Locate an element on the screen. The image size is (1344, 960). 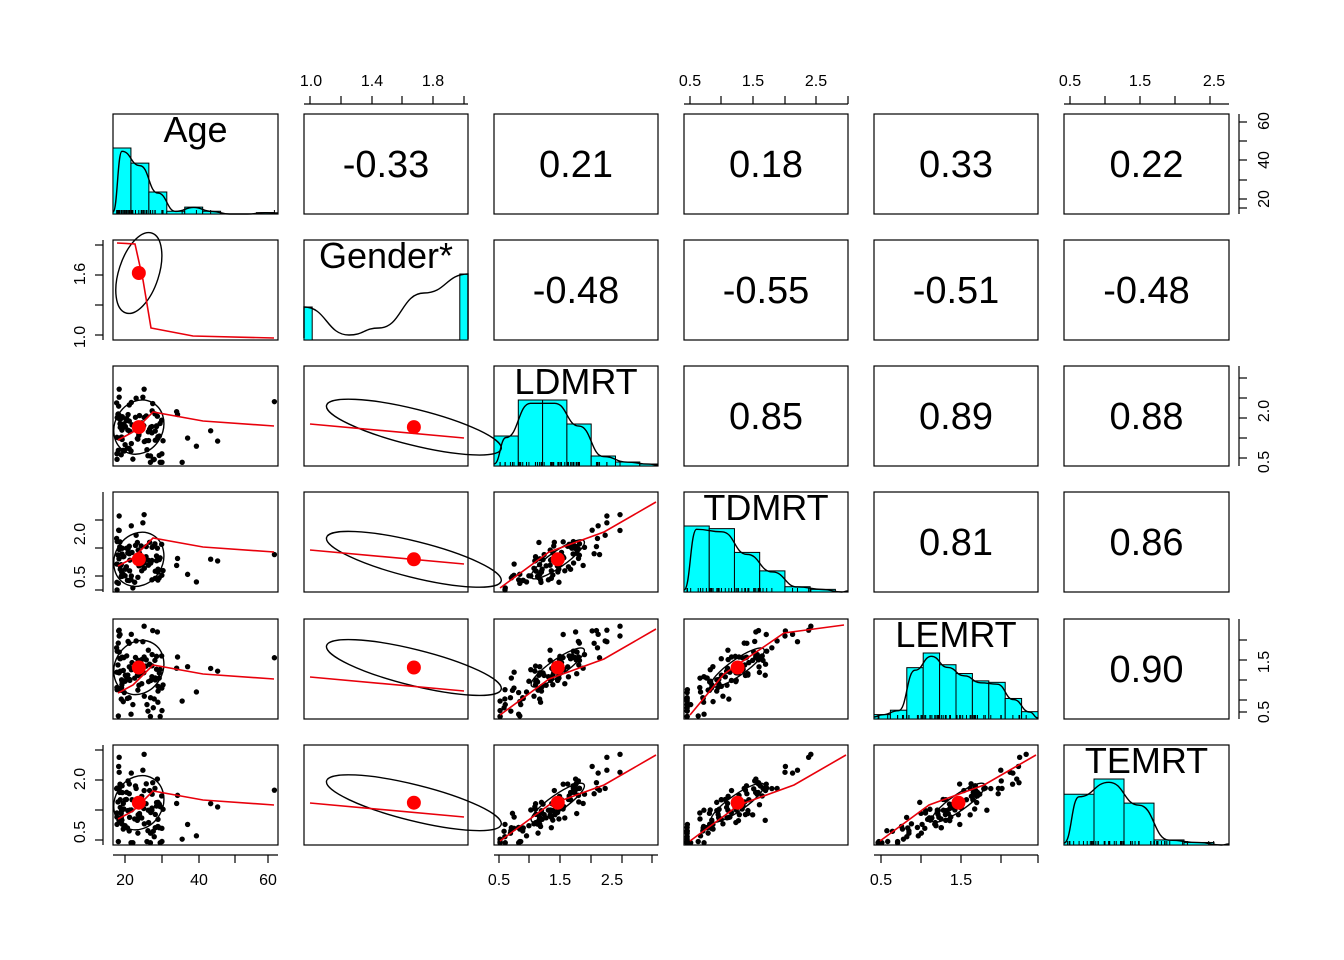
correlation-ellipse-TEMRT-Age is located at coordinates (139, 802).